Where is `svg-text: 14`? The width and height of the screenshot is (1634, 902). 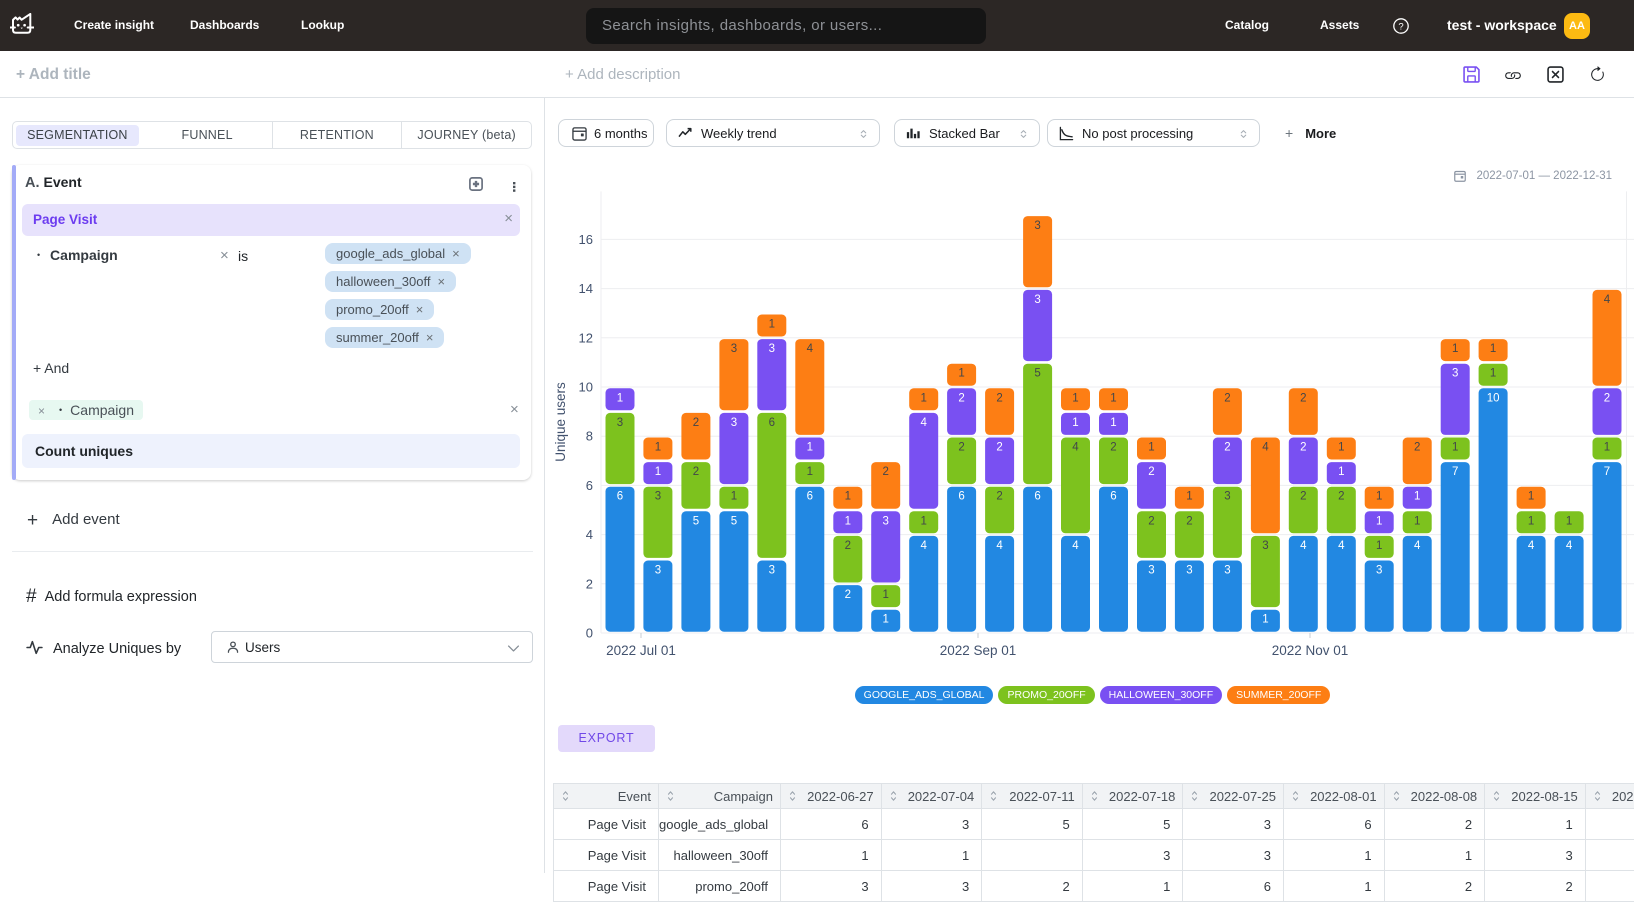
svg-text: 14 is located at coordinates (586, 288).